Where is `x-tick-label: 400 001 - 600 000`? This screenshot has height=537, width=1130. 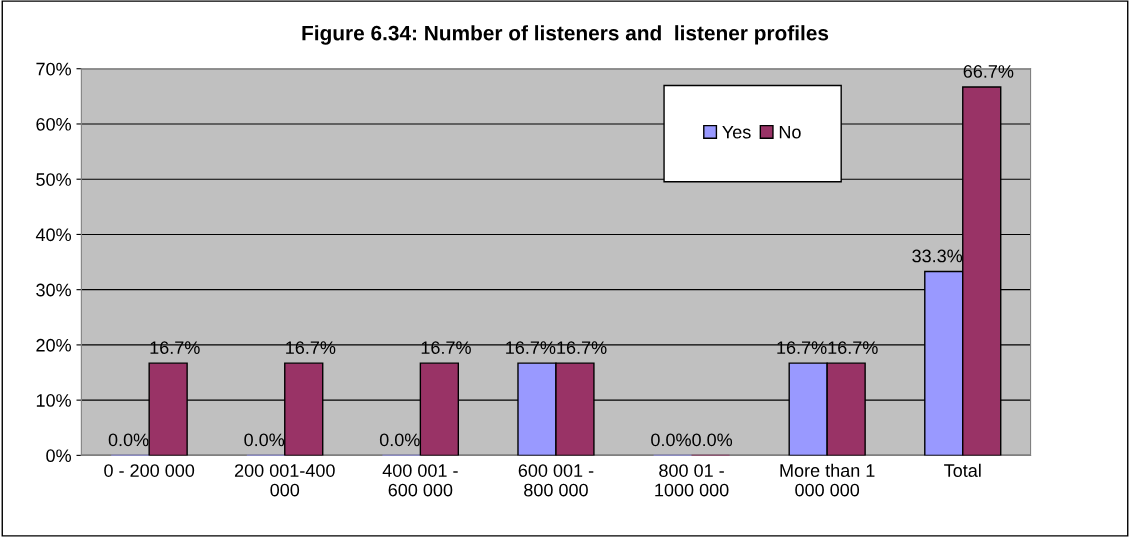 x-tick-label: 400 001 - 600 000 is located at coordinates (420, 480).